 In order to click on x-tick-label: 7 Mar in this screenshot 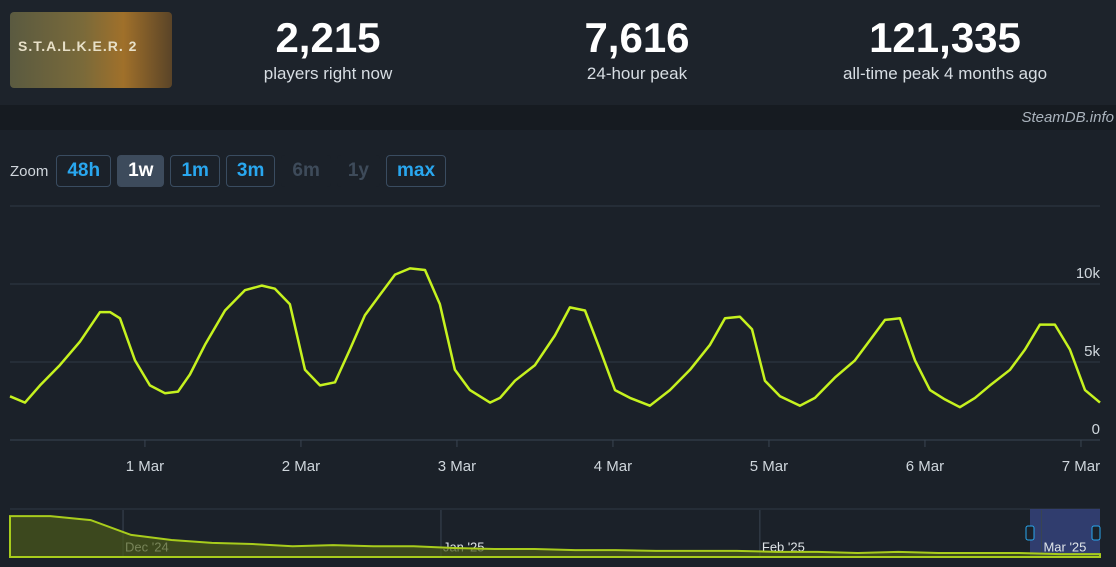, I will do `click(1081, 466)`.